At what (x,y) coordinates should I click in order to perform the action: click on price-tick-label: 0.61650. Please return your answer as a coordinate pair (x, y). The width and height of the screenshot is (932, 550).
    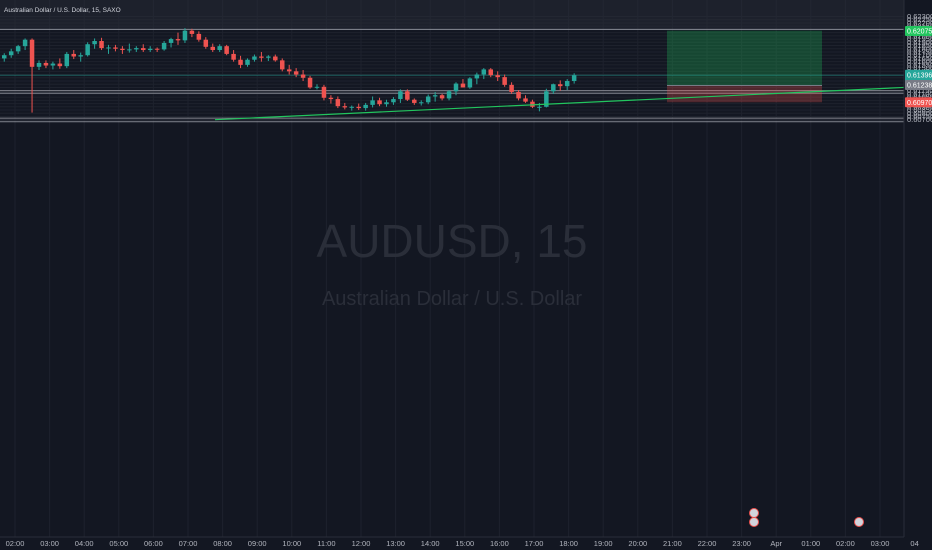
    Looking at the image, I should click on (919, 58).